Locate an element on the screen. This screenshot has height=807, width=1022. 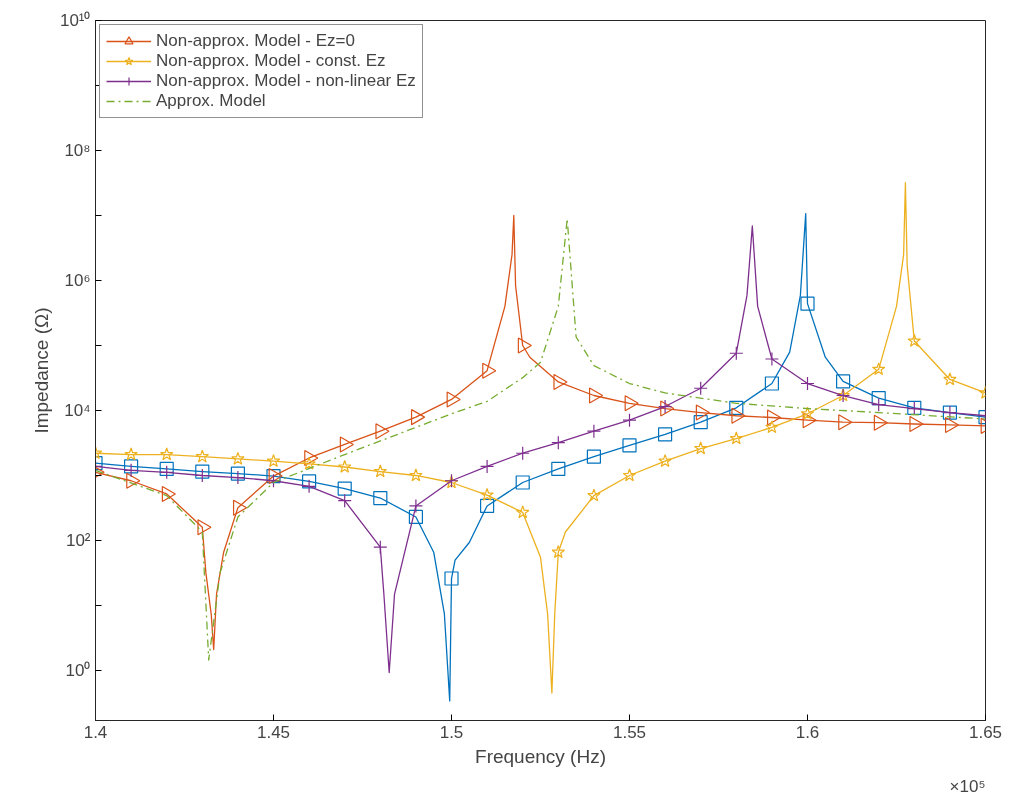
x-axis-title: Frequency (Hz) is located at coordinates (540, 756).